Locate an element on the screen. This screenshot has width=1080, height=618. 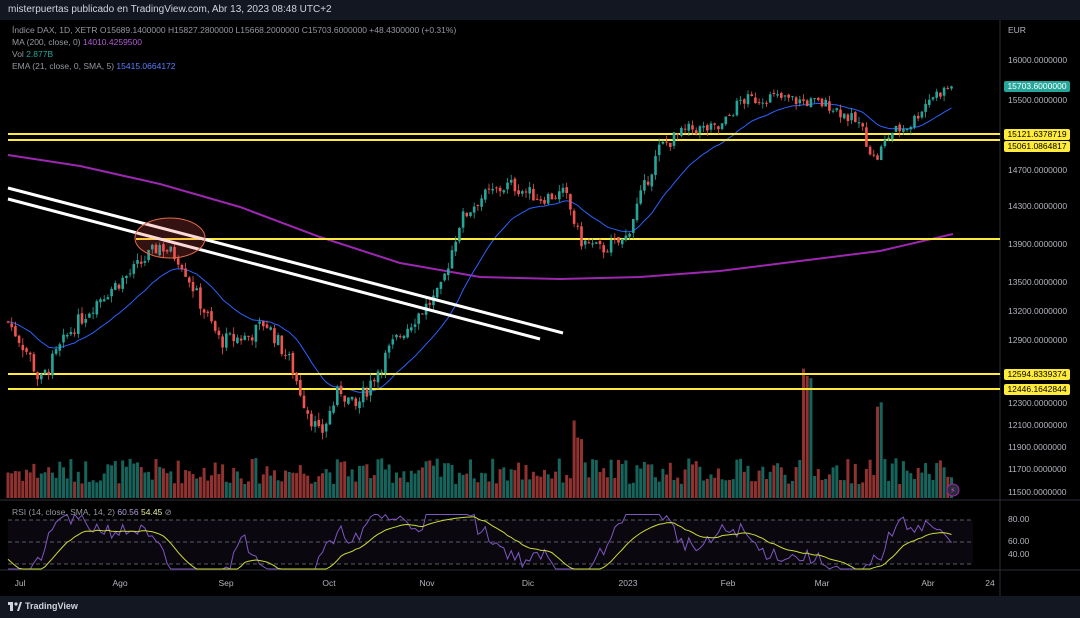
price-tick-label: 14700.0000000 is located at coordinates (1038, 170).